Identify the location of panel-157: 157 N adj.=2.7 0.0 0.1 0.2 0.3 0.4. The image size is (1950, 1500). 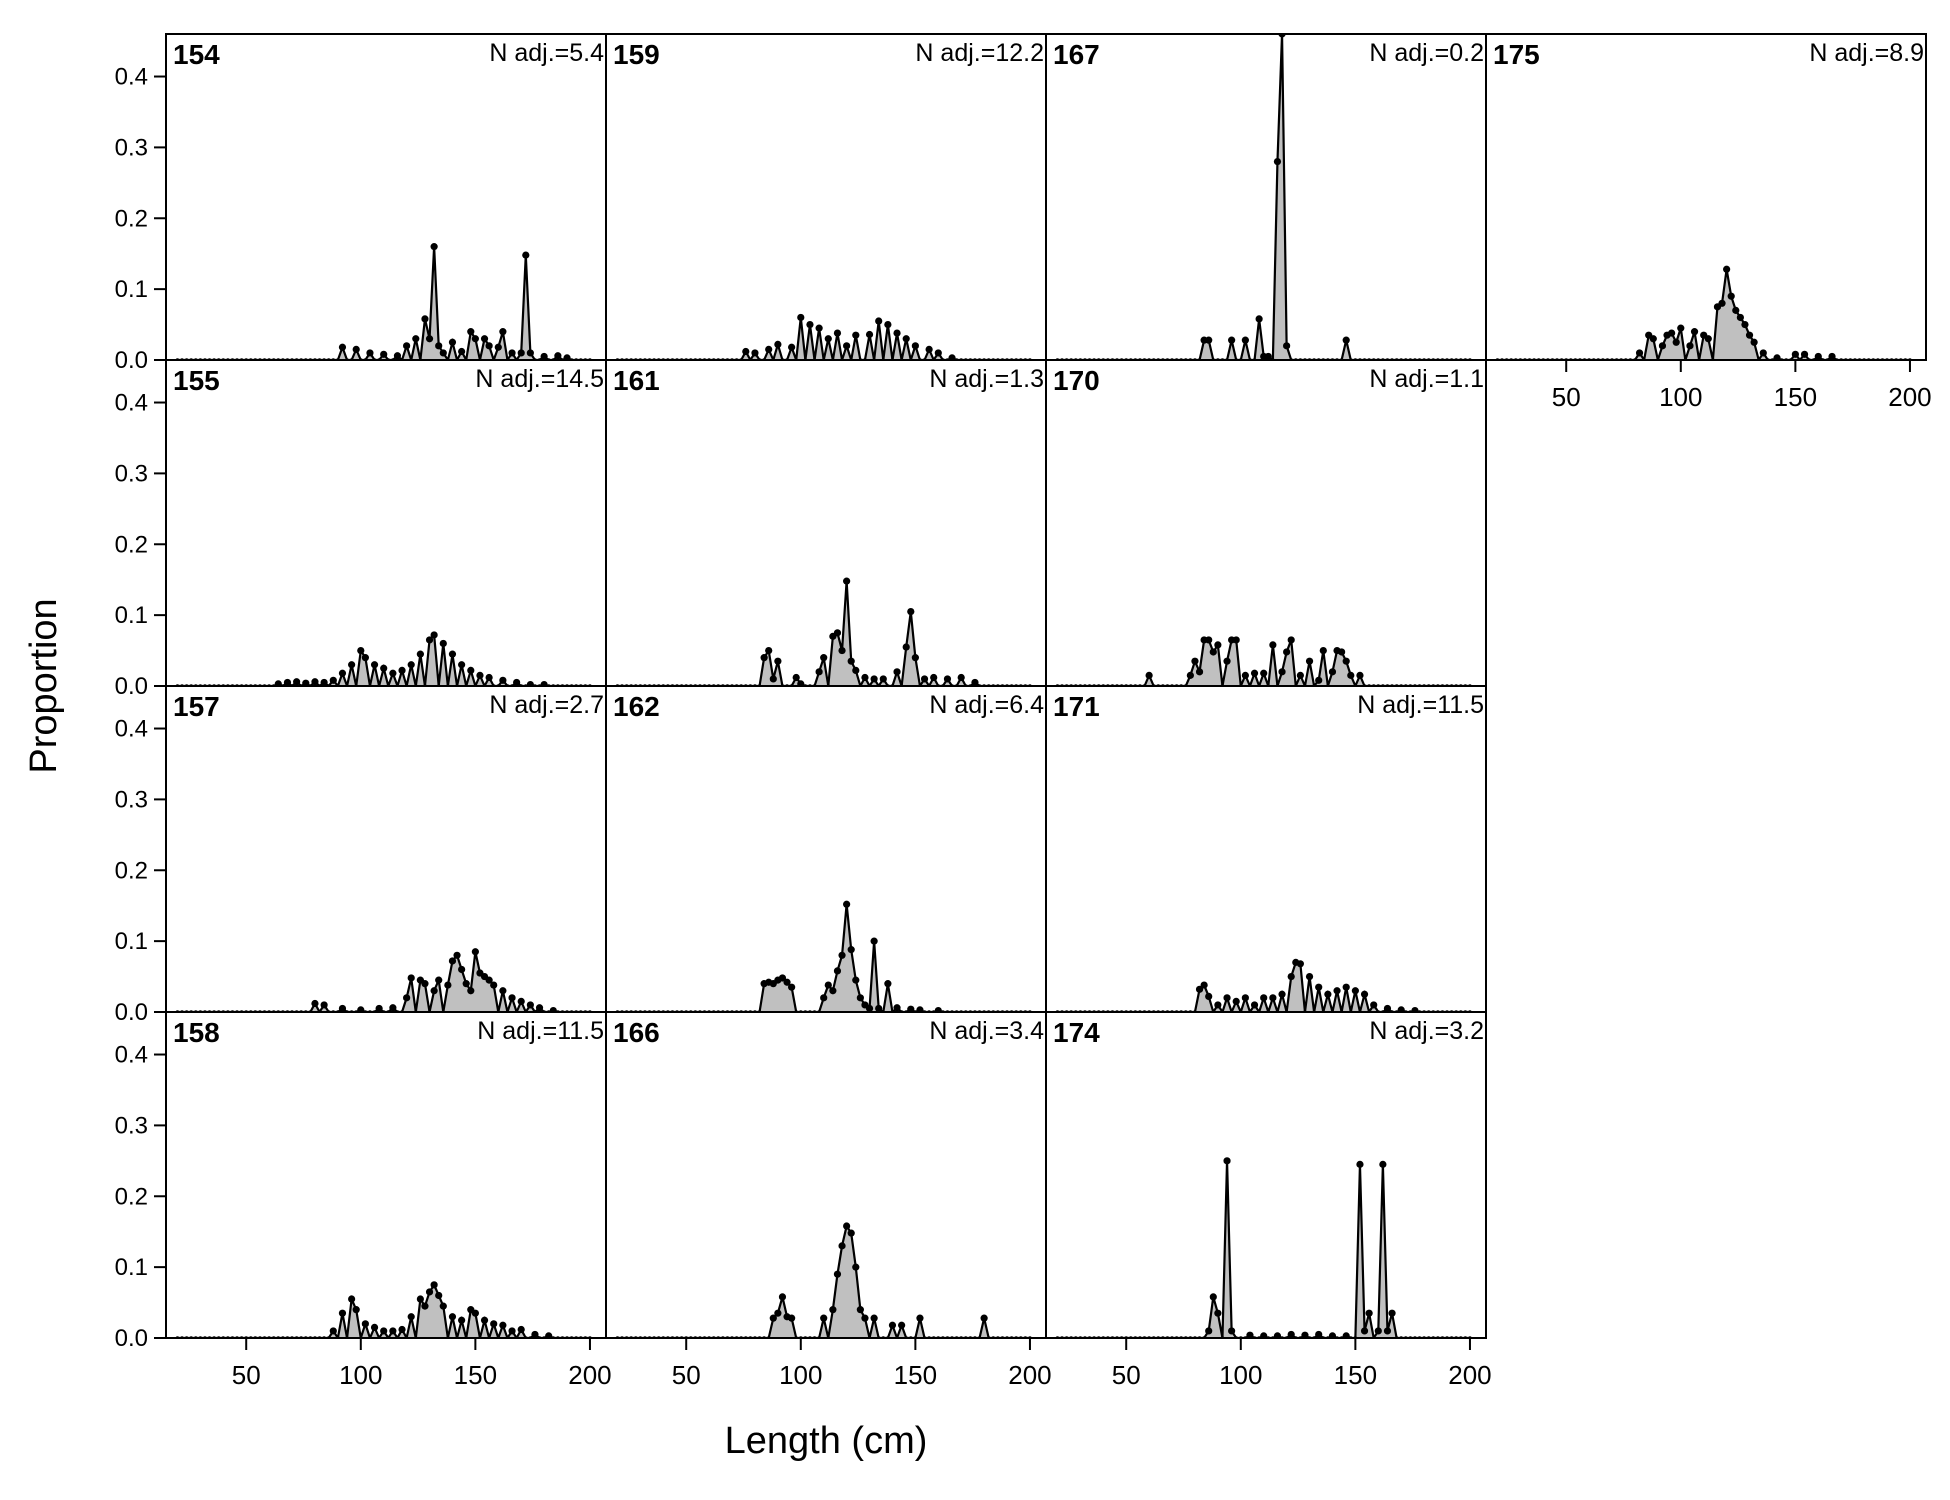
(361, 855).